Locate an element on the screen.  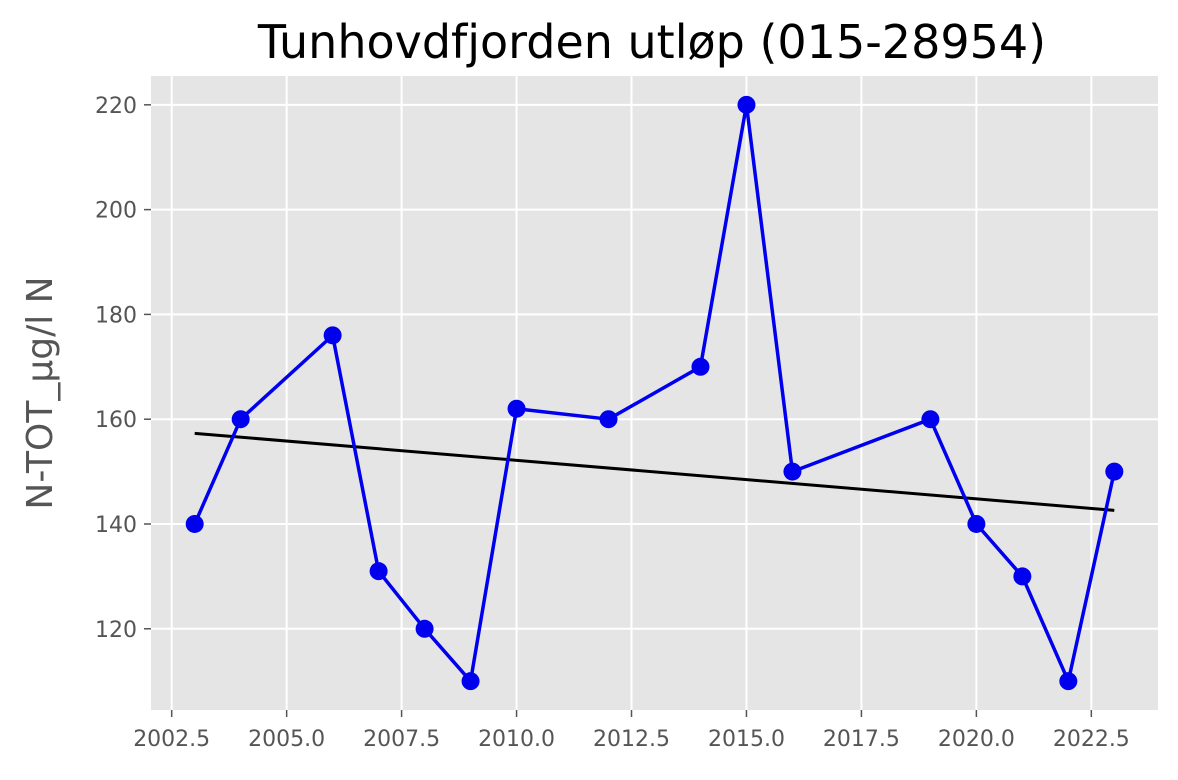
x-tick-label: 2002.5 is located at coordinates (171, 739).